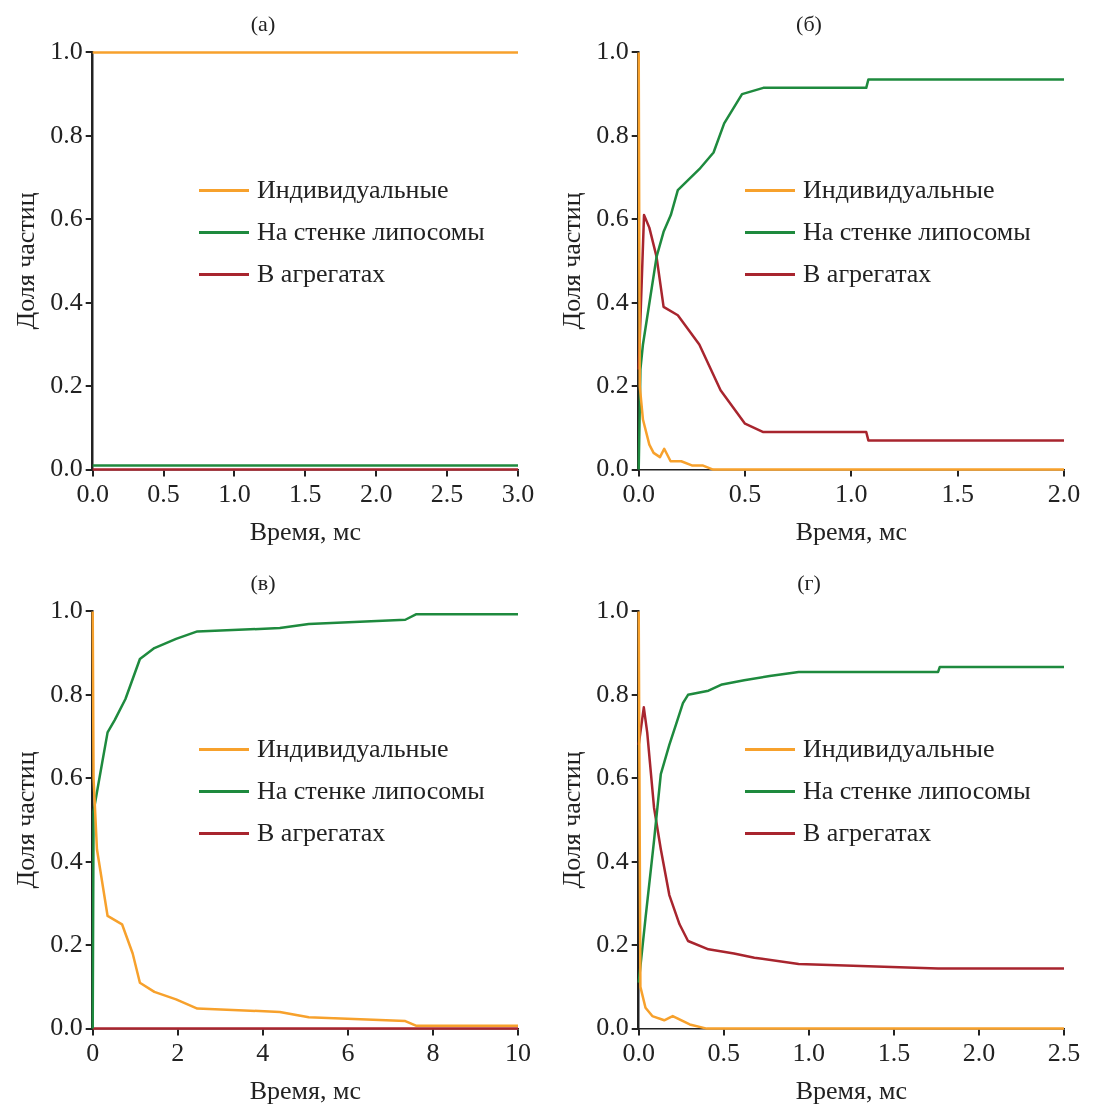  I want to click on x-tick-label: 4, so click(263, 1053).